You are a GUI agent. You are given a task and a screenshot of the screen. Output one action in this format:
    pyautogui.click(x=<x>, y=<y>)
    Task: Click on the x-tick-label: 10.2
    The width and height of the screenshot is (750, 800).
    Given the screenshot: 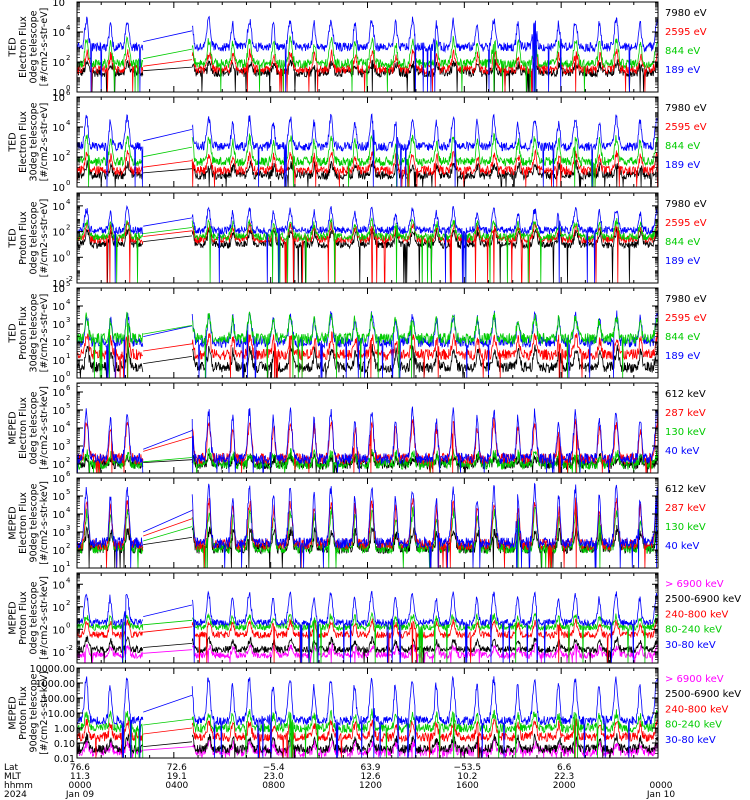 What is the action you would take?
    pyautogui.click(x=467, y=777)
    